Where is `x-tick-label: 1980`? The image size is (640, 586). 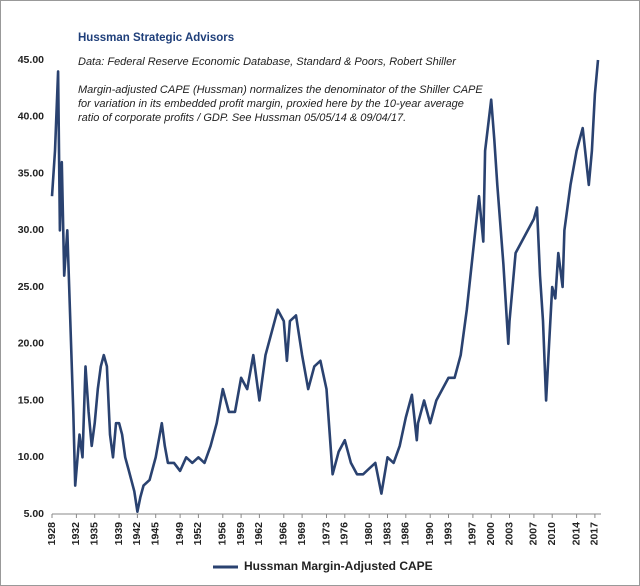
x-tick-label: 1980 is located at coordinates (369, 534).